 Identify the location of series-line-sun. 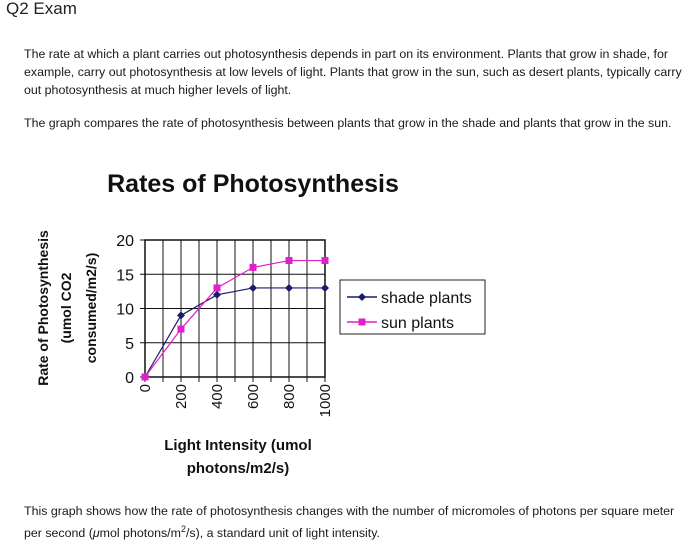
(234, 318).